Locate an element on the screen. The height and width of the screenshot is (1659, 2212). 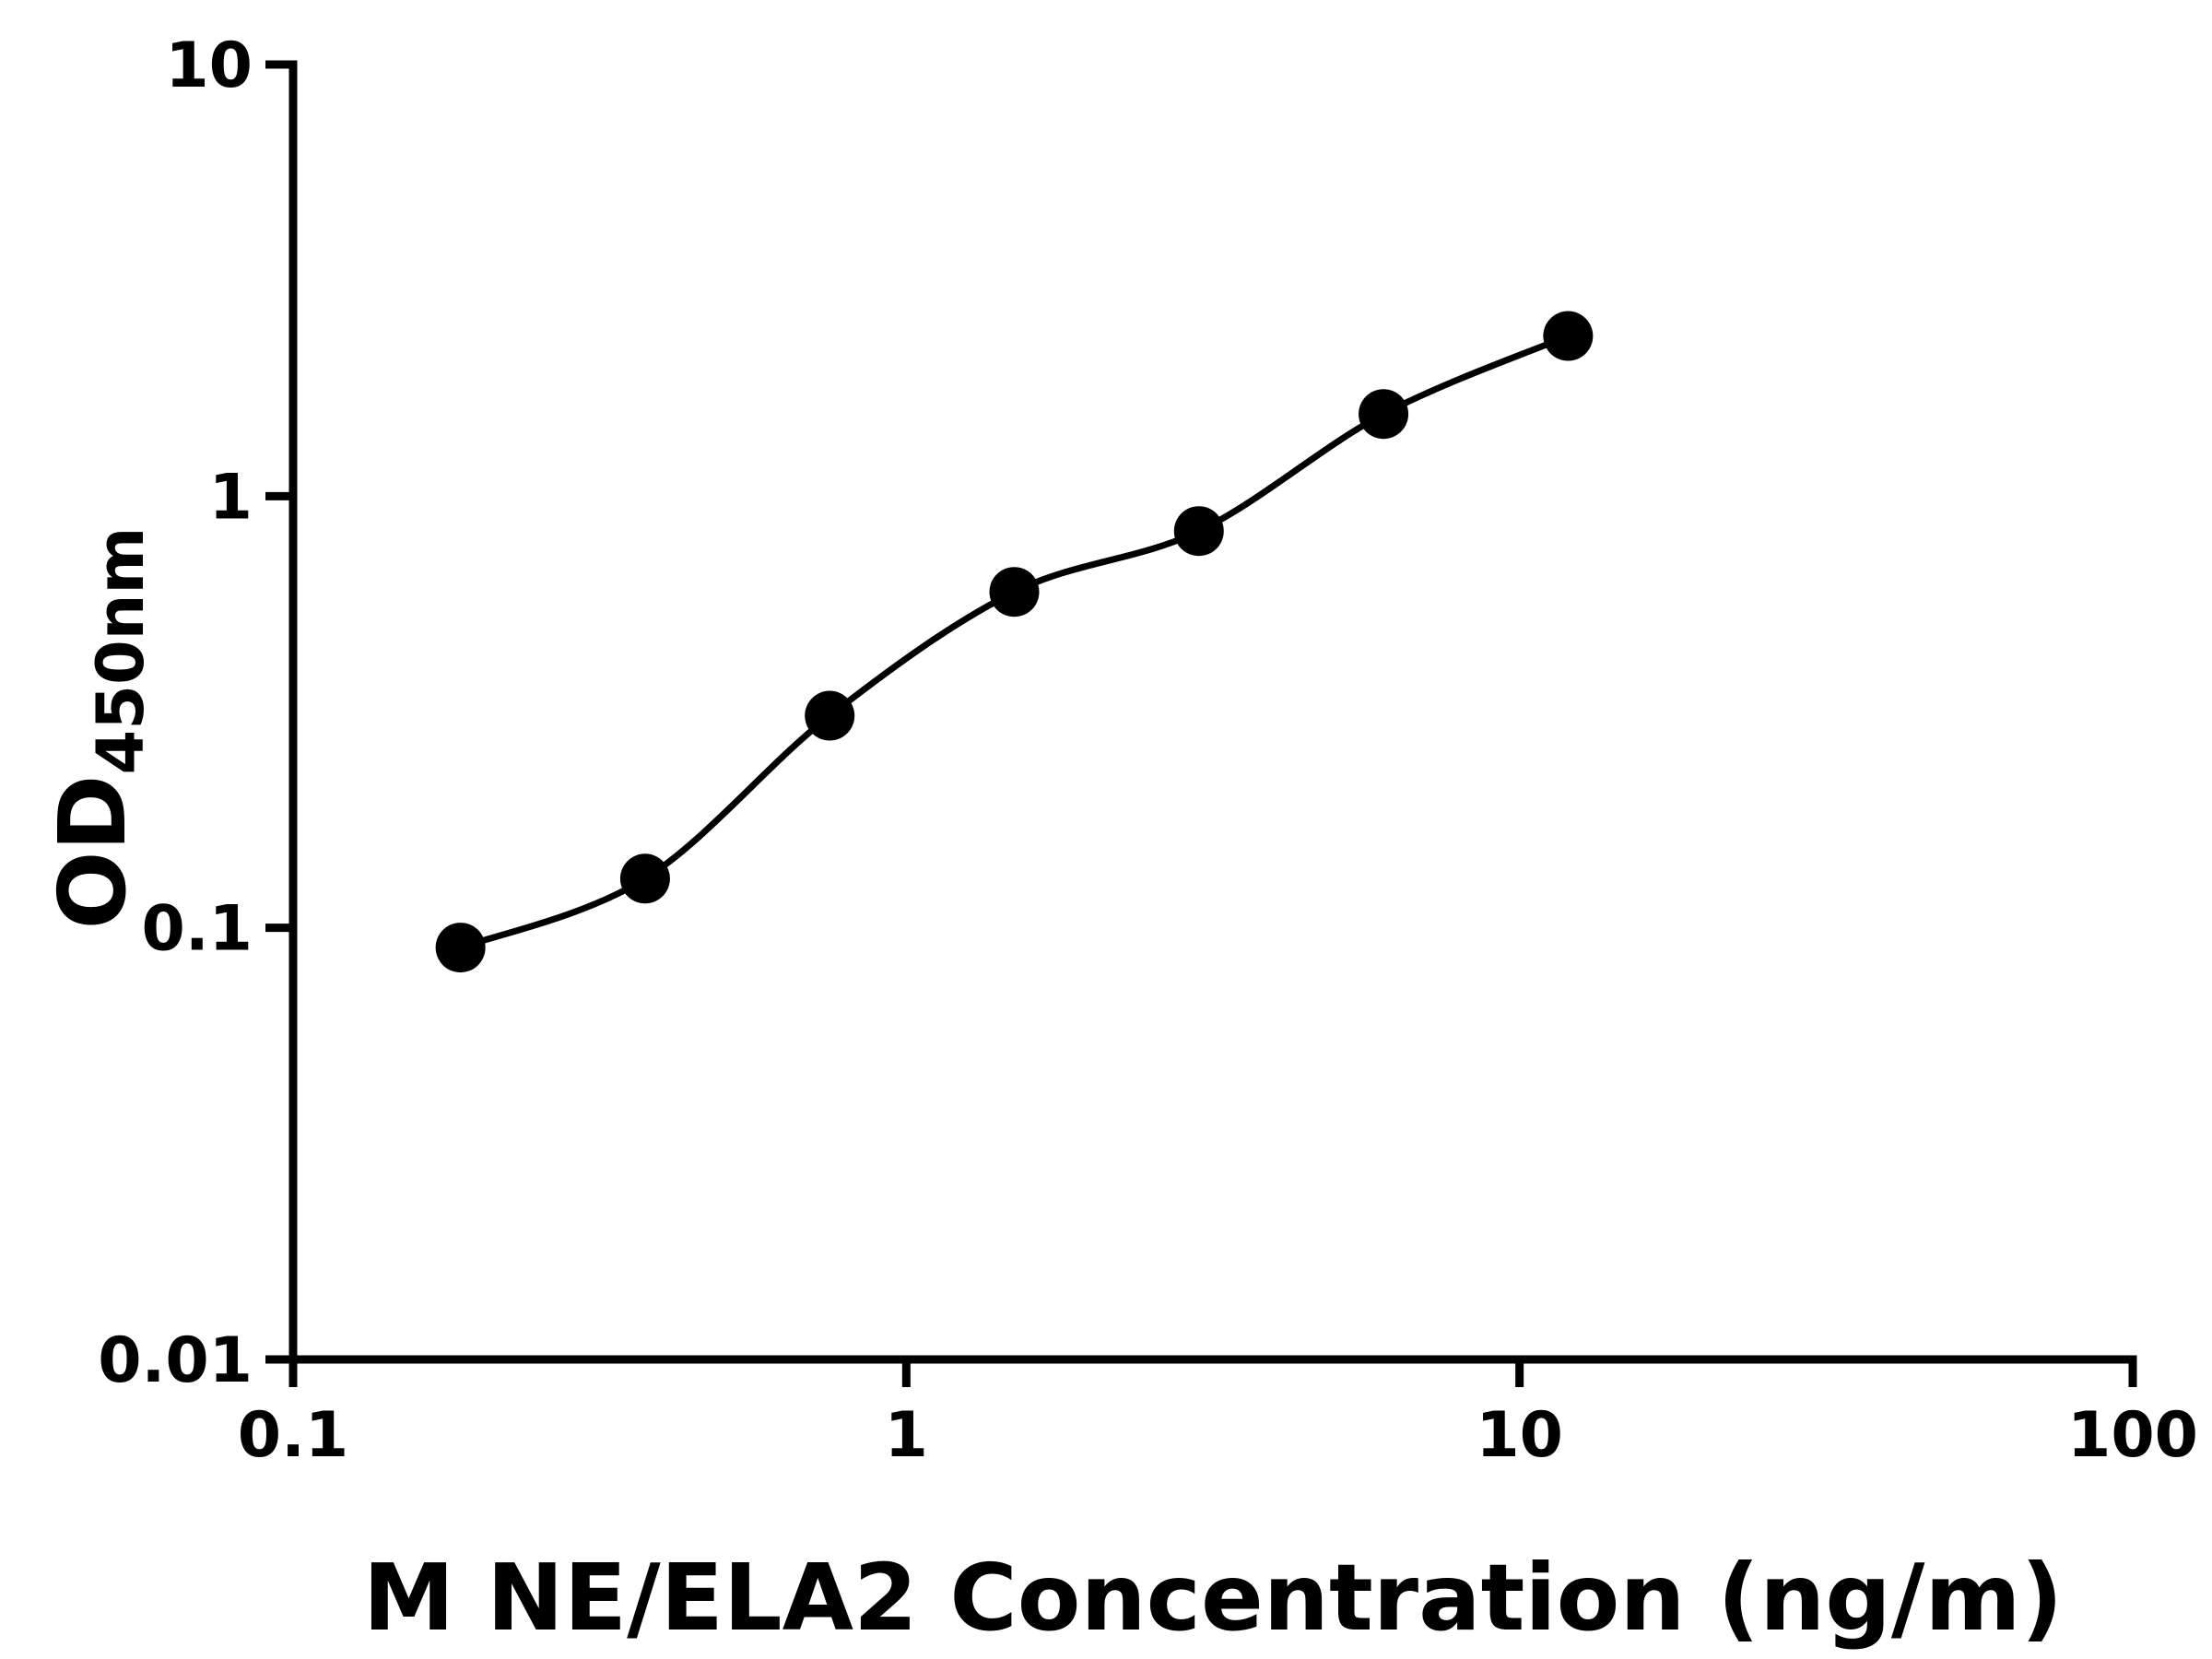
x-tick-label: 10 is located at coordinates (1519, 1435).